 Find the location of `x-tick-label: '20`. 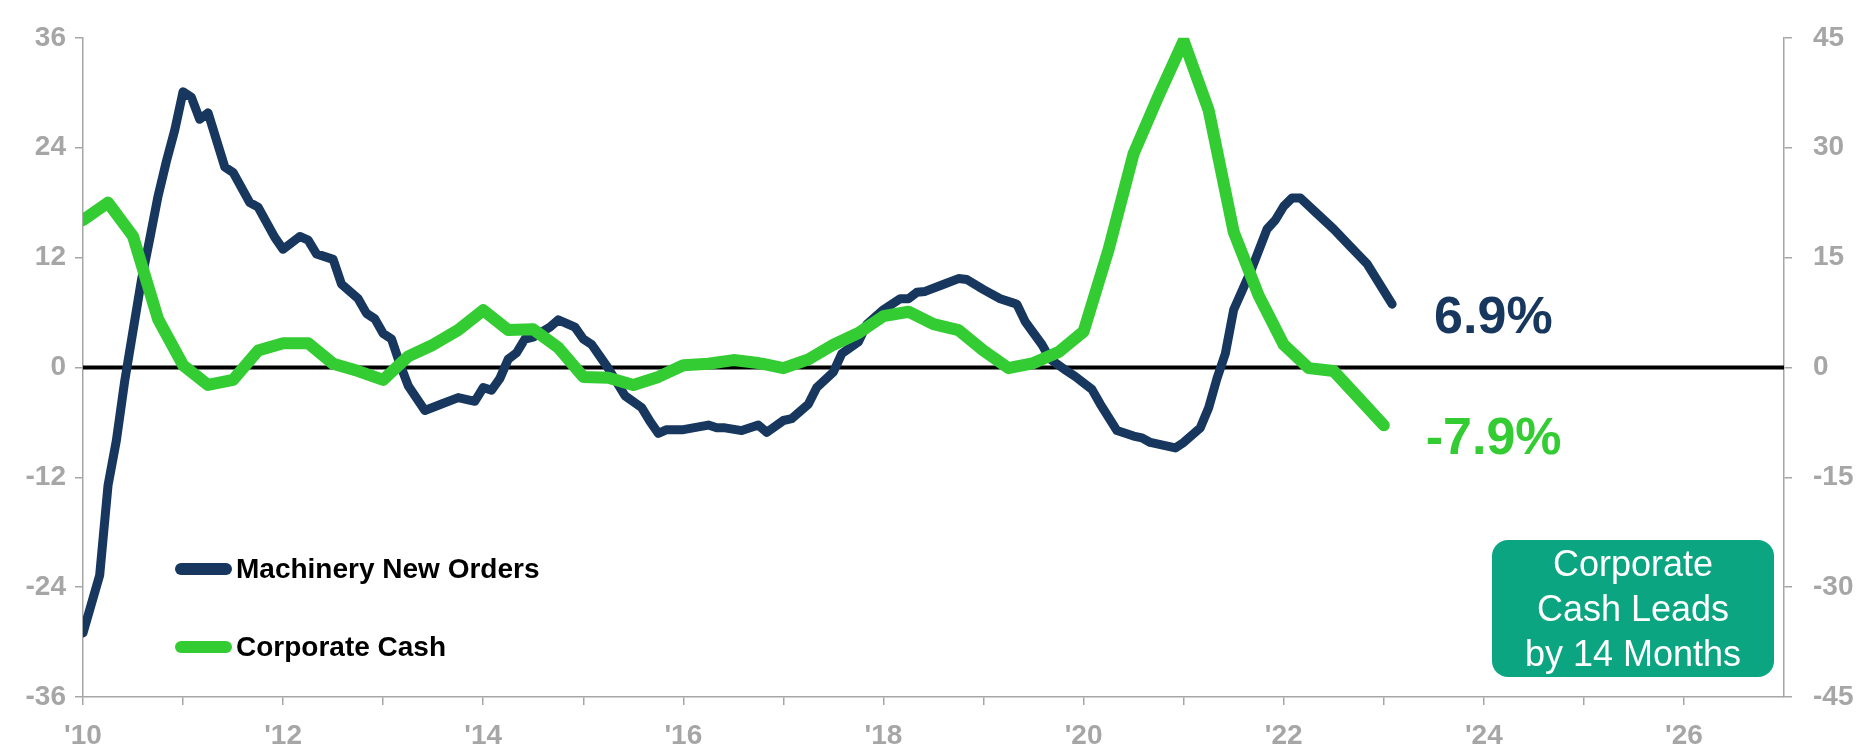

x-tick-label: '20 is located at coordinates (1083, 733).